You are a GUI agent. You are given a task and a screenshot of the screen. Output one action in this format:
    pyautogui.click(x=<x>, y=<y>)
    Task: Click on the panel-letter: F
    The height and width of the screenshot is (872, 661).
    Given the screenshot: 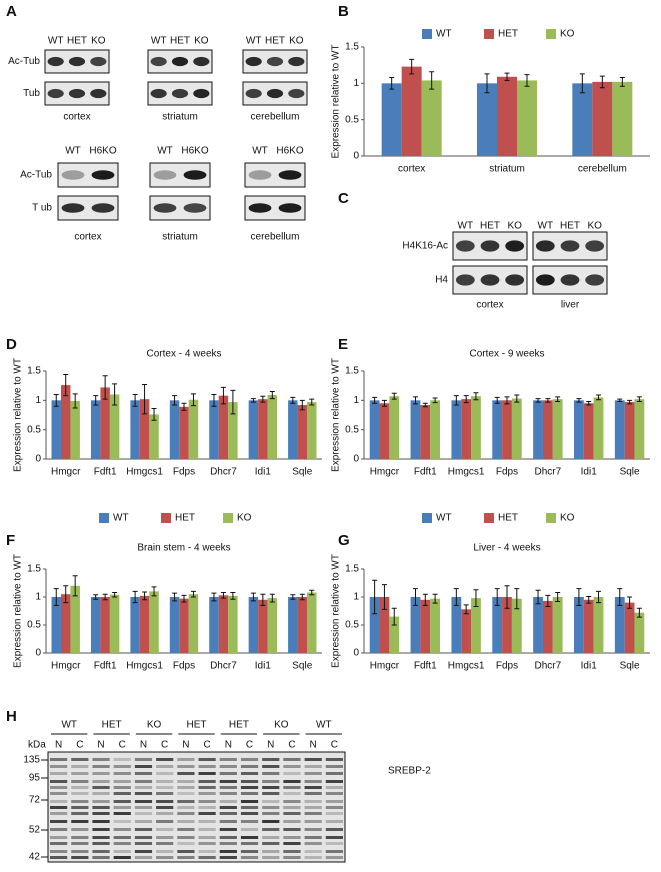 What is the action you would take?
    pyautogui.click(x=10, y=540)
    